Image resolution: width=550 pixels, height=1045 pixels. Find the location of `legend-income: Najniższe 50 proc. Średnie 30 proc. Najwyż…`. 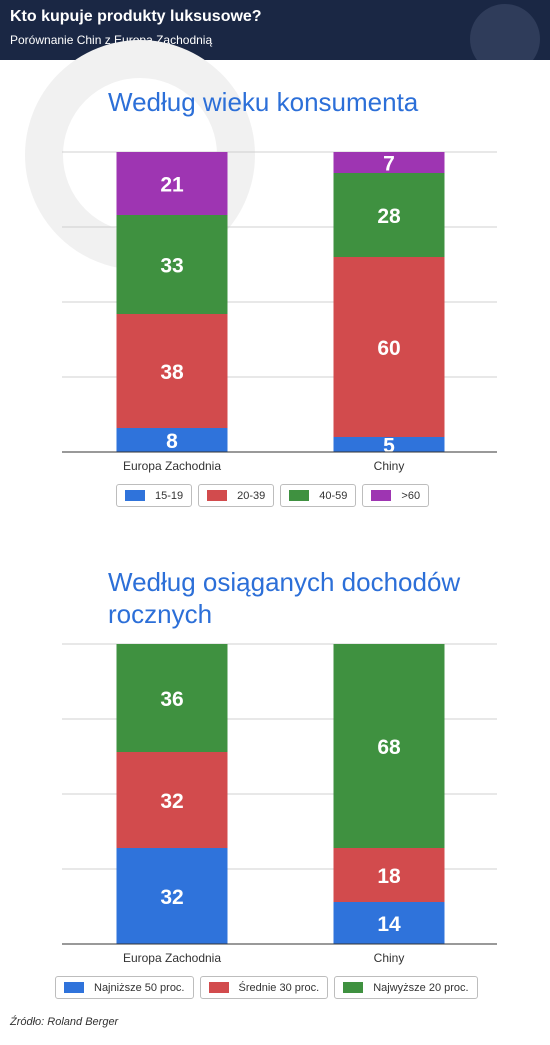

legend-income: Najniższe 50 proc. Średnie 30 proc. Najwyż… is located at coordinates (266, 987).